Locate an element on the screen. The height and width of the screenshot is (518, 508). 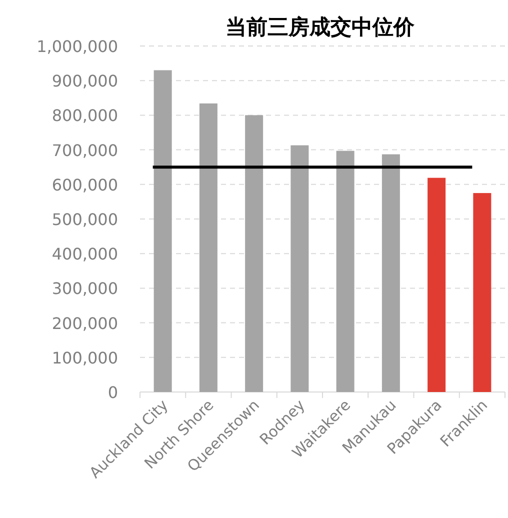
y-tick-label: 900,000 is located at coordinates (85, 81).